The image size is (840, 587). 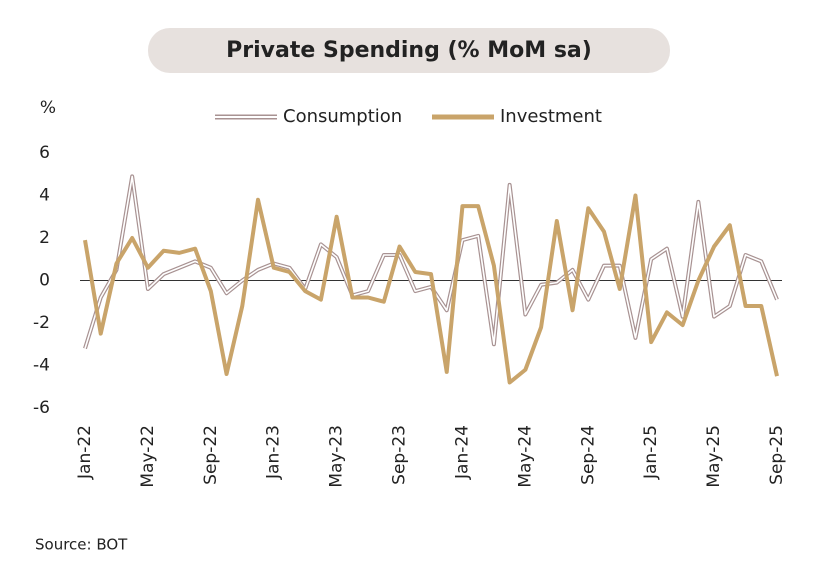 What do you see at coordinates (211, 455) in the screenshot?
I see `x-tick-label: Sep-22` at bounding box center [211, 455].